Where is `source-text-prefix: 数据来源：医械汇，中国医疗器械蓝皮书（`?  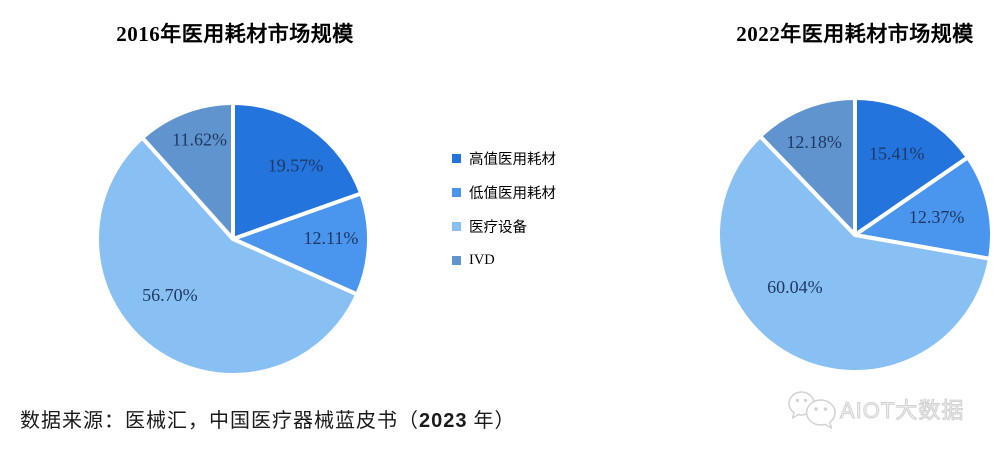
source-text-prefix: 数据来源：医械汇，中国医疗器械蓝皮书（ is located at coordinates (219, 421).